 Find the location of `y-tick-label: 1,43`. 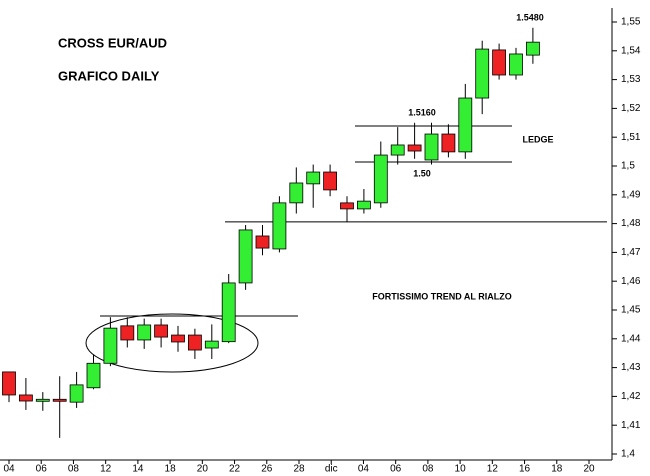

y-tick-label: 1,43 is located at coordinates (631, 367).